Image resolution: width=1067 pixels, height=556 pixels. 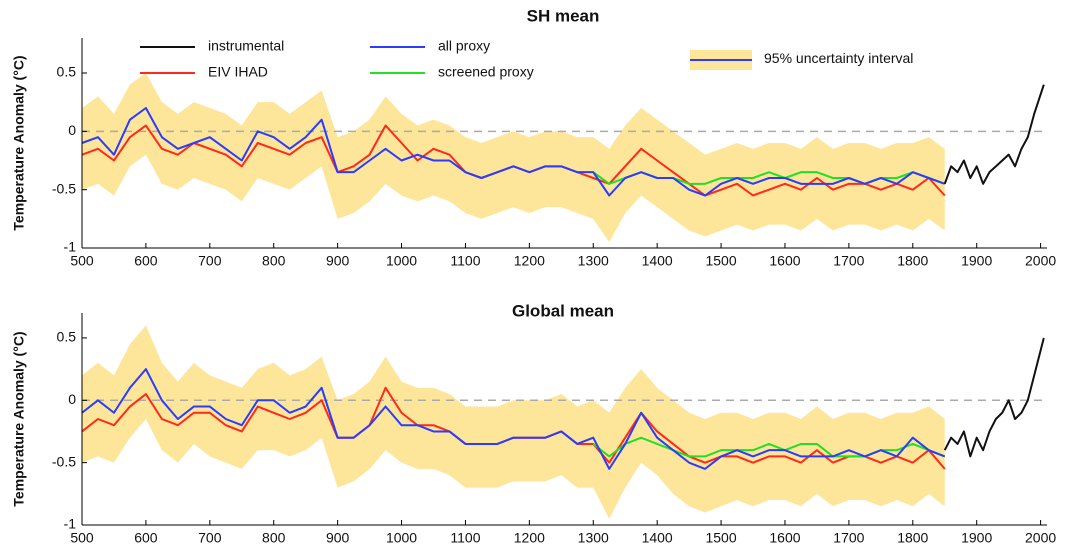 I want to click on chart-title: SH mean, so click(x=563, y=15).